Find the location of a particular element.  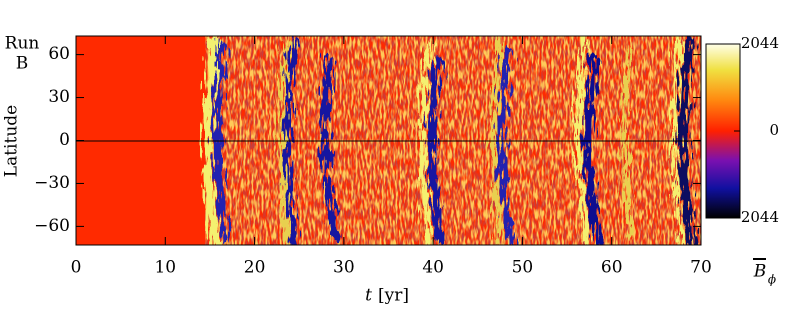

x-tick-label: 10 is located at coordinates (165, 268).